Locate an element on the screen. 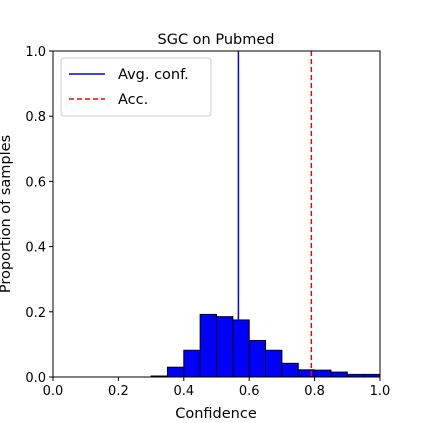 This screenshot has height=423, width=423. x-tick-label: 0.8 is located at coordinates (314, 391).